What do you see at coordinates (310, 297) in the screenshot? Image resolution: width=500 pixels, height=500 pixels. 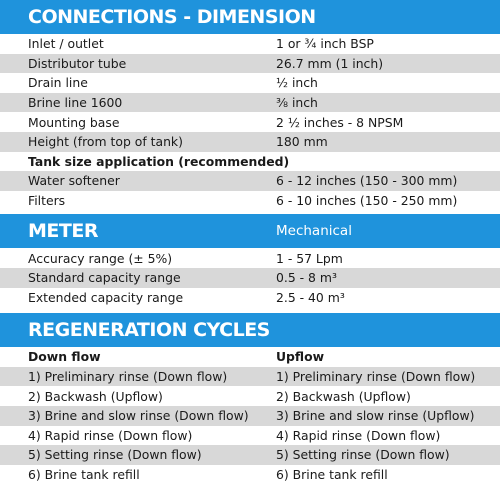 I see `spec-value: 2.5 - 40 m³` at bounding box center [310, 297].